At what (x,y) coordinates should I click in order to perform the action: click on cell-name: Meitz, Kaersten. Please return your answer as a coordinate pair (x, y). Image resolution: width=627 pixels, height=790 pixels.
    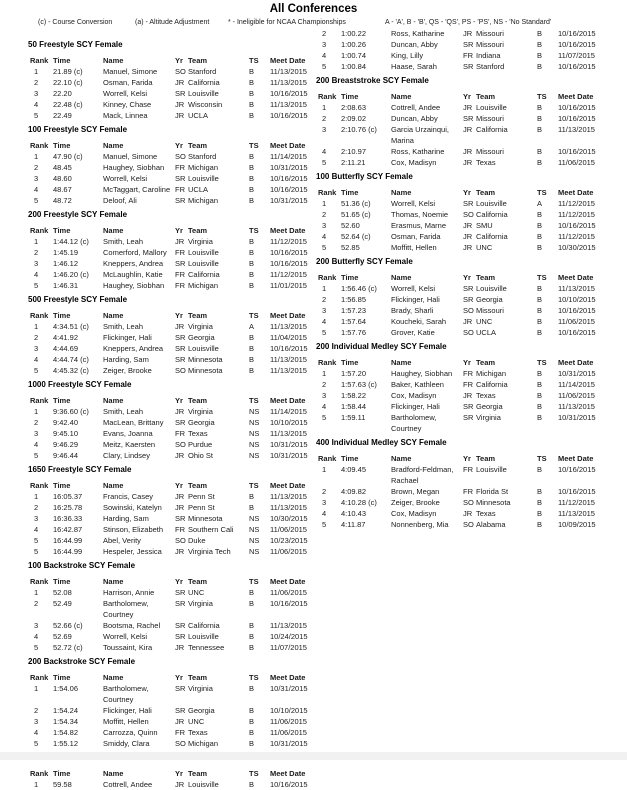
    Looking at the image, I should click on (129, 444).